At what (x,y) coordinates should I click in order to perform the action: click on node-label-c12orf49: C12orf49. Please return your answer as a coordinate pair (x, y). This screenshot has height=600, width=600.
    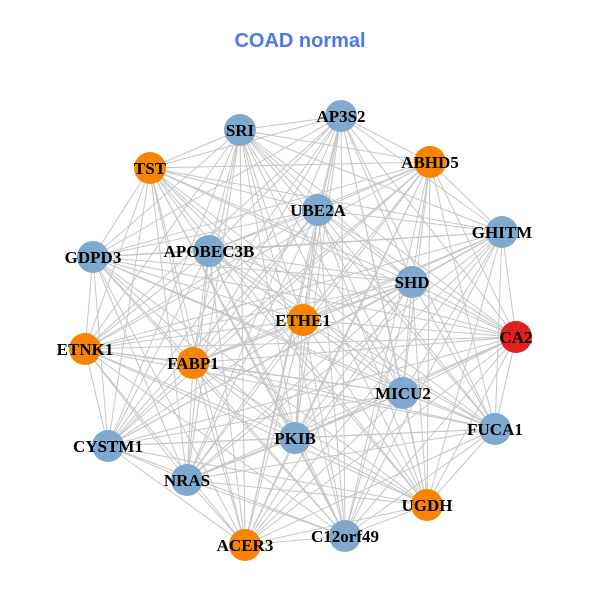
    Looking at the image, I should click on (345, 536).